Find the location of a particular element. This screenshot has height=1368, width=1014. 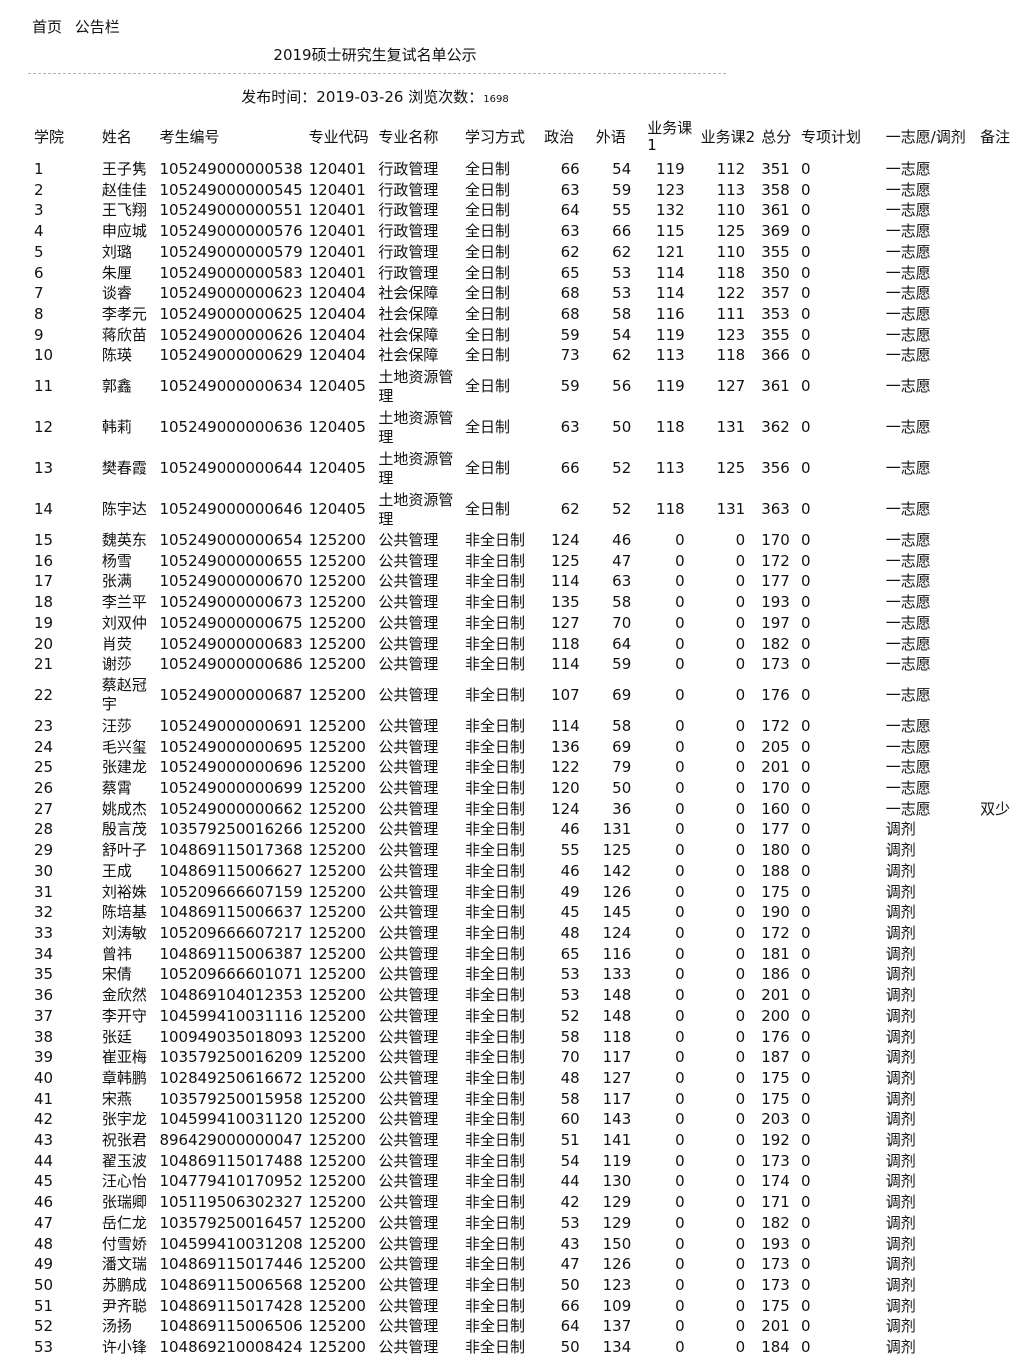

cell-politics: 124 is located at coordinates (565, 540).